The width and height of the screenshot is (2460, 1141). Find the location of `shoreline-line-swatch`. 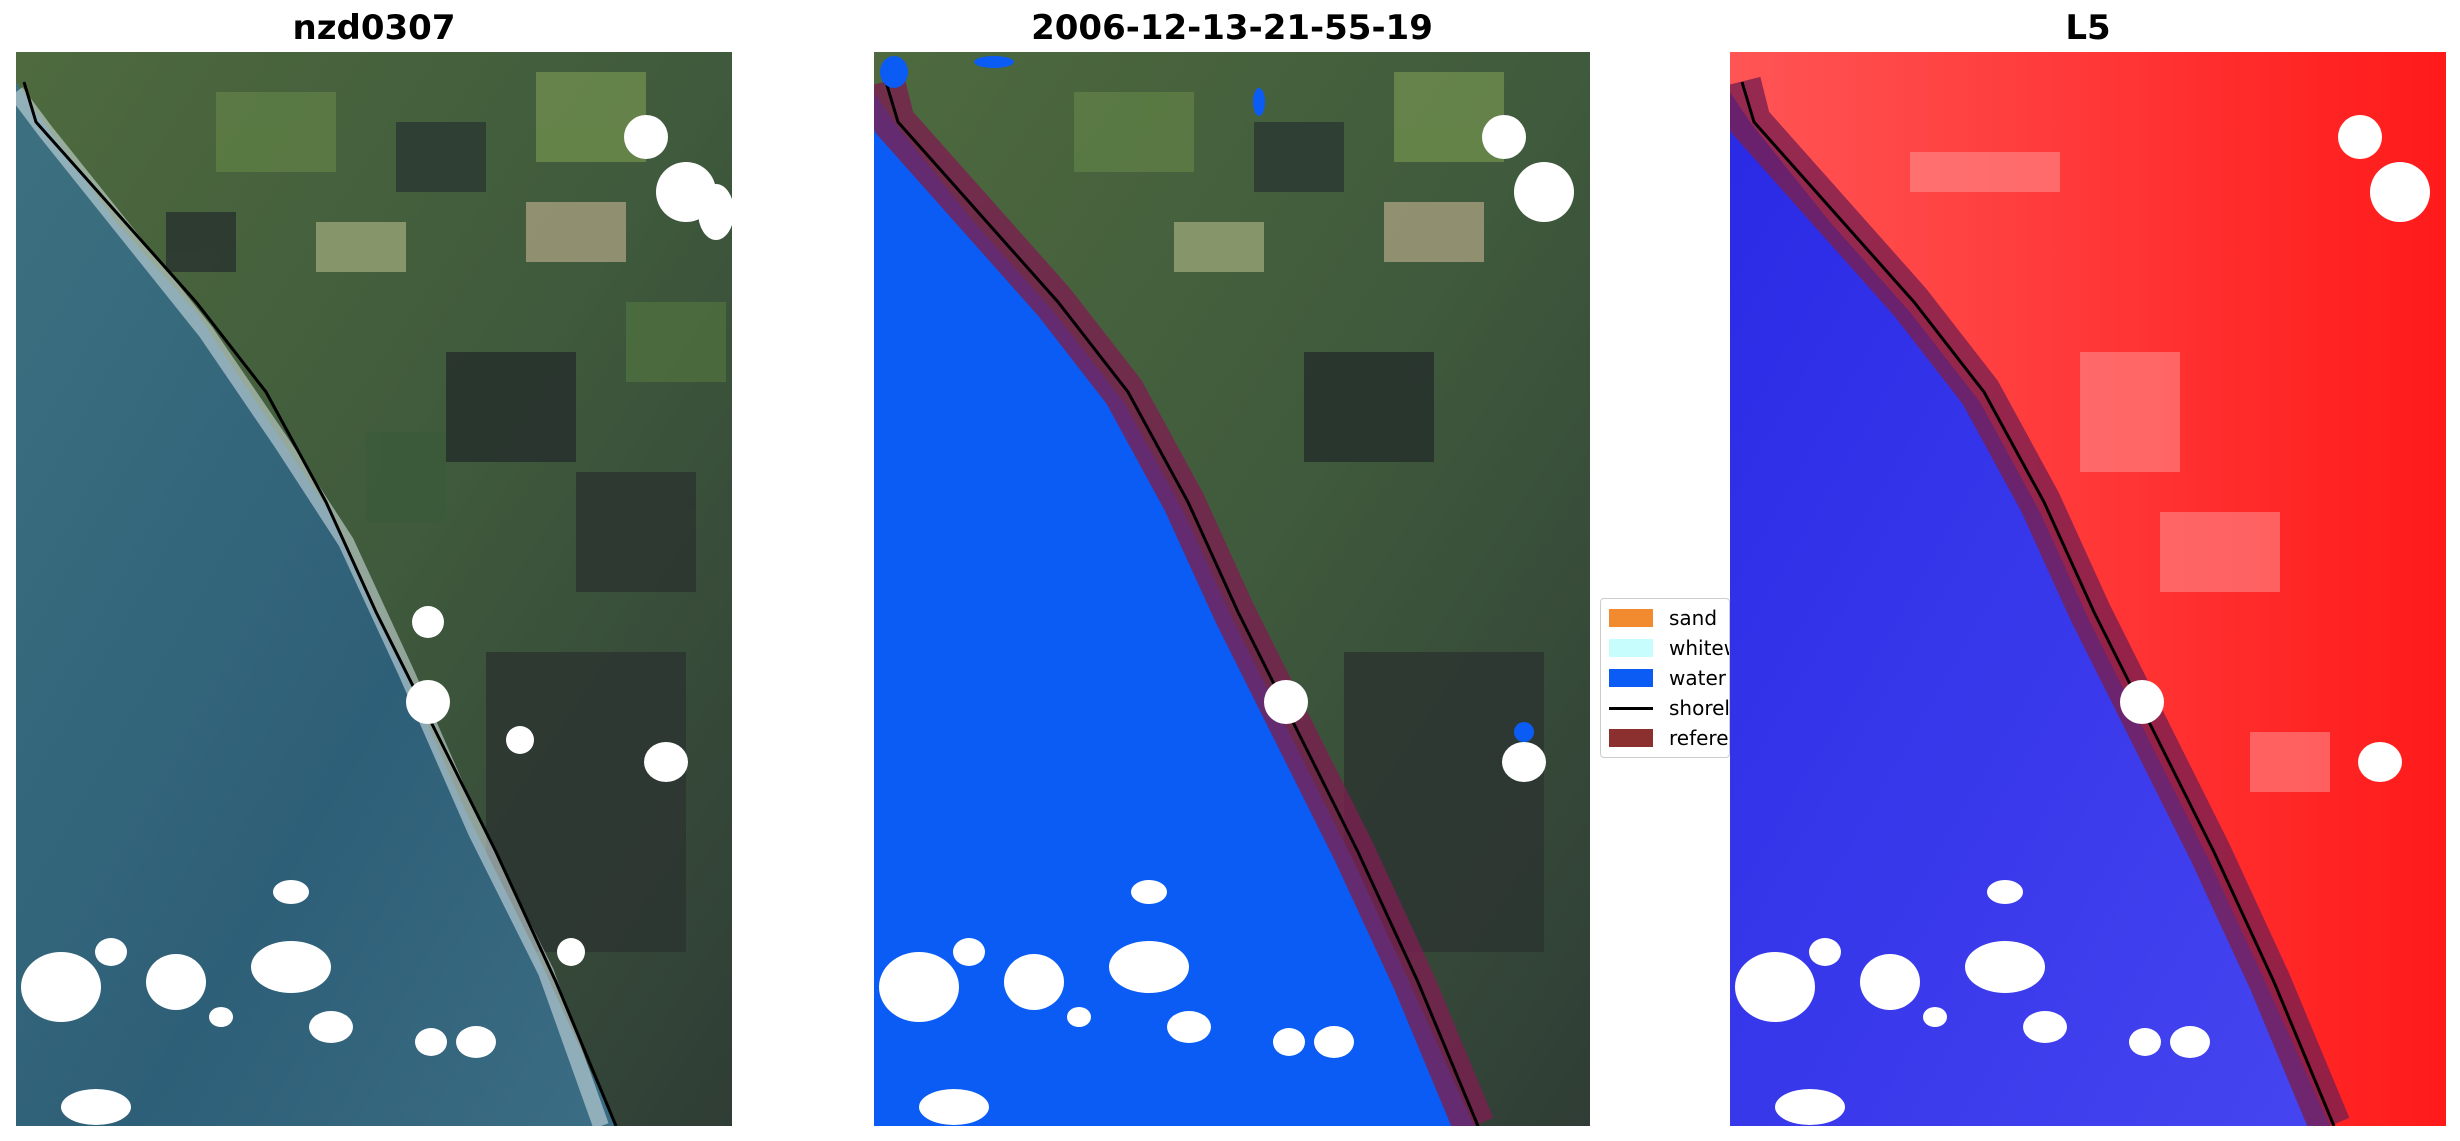

shoreline-line-swatch is located at coordinates (1631, 708).